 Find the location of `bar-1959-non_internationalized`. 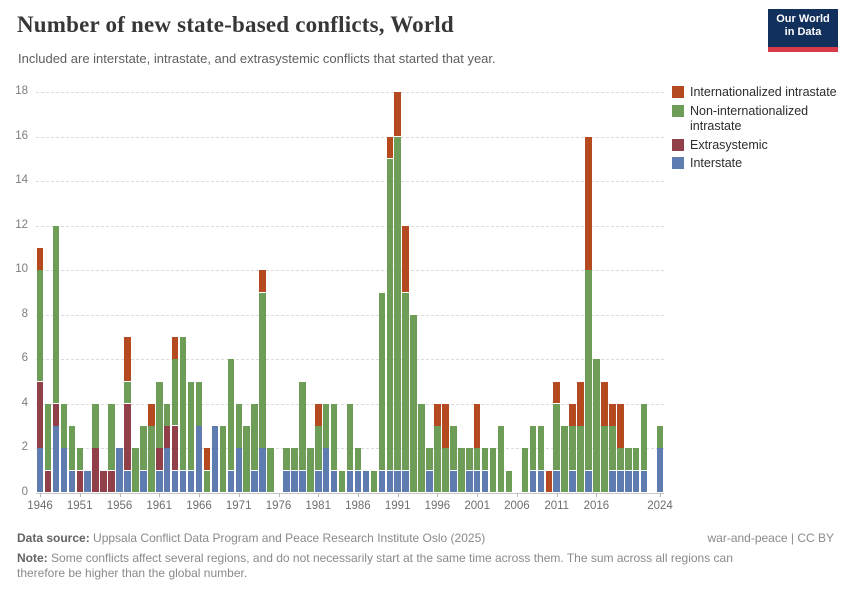

bar-1959-non_internationalized is located at coordinates (143, 448).